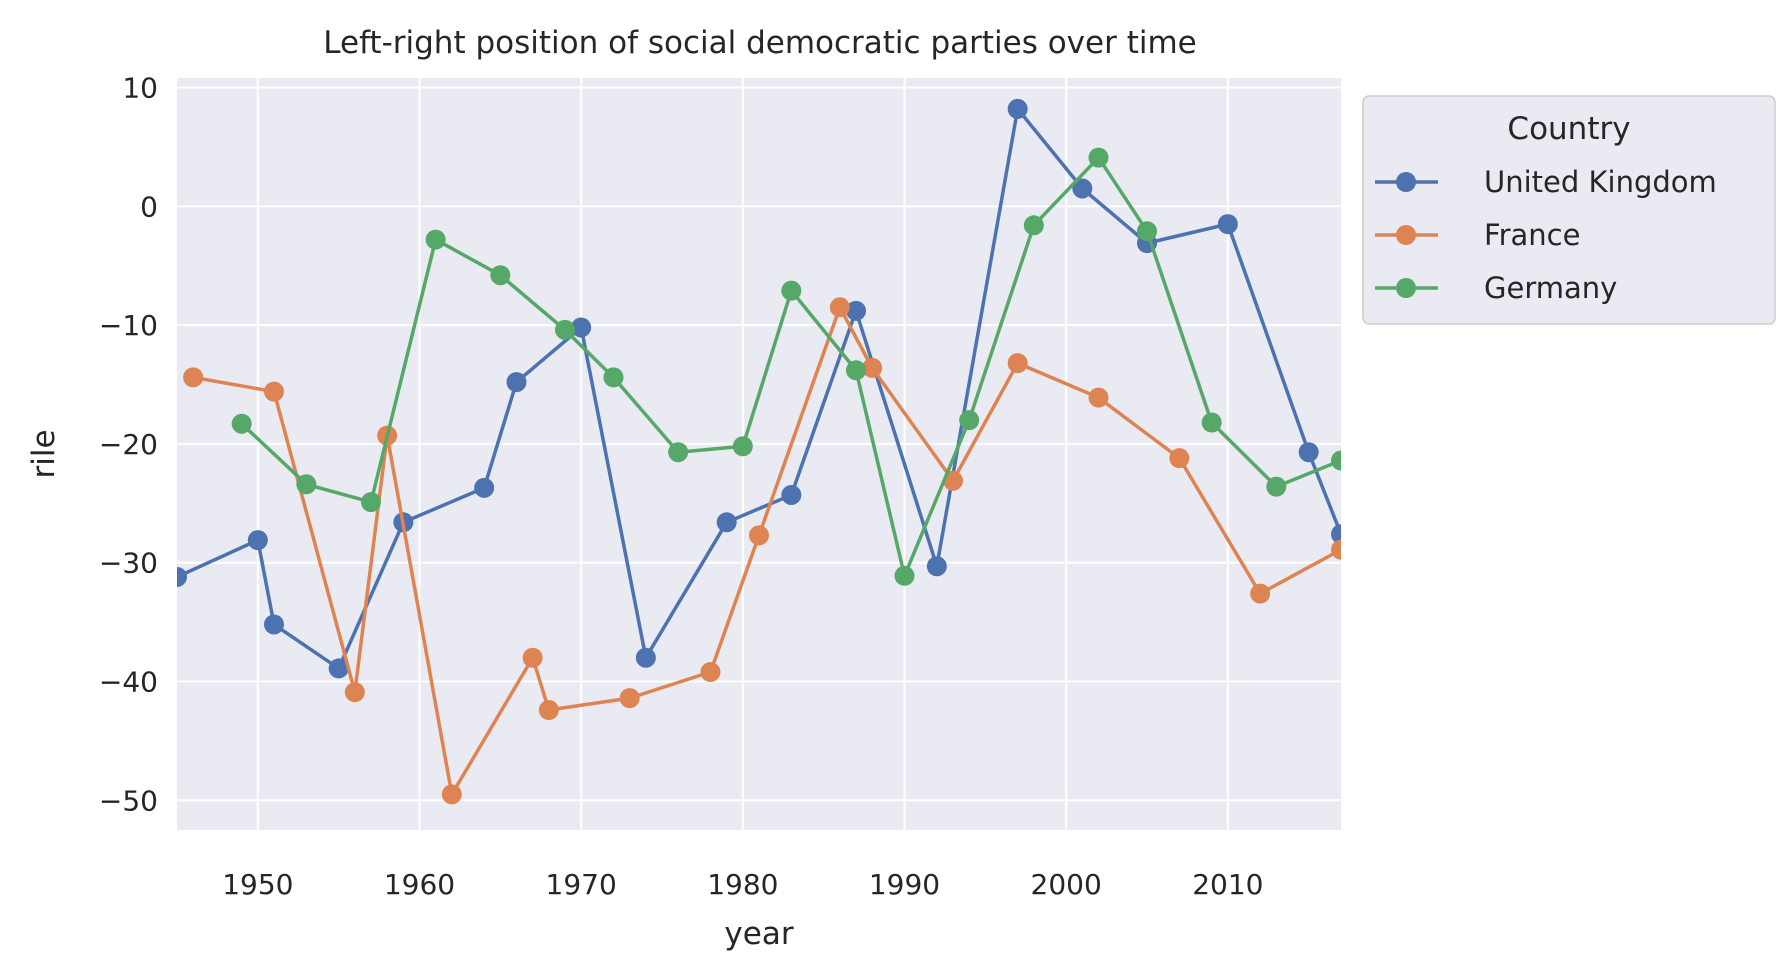 Image resolution: width=1790 pixels, height=975 pixels. What do you see at coordinates (1227, 884) in the screenshot?
I see `x-tick-label: 2010` at bounding box center [1227, 884].